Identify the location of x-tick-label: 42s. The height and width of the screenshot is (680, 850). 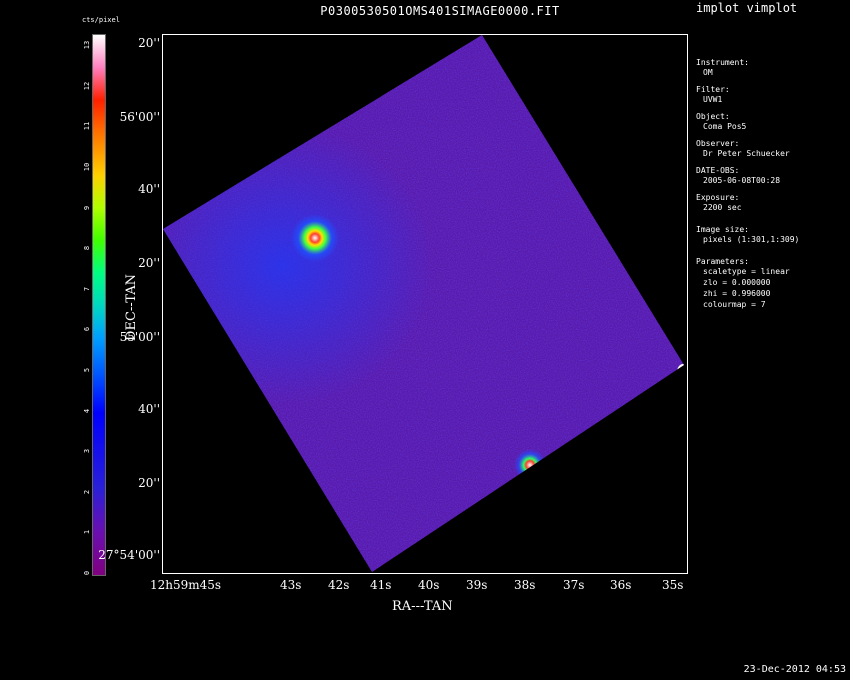
(339, 585).